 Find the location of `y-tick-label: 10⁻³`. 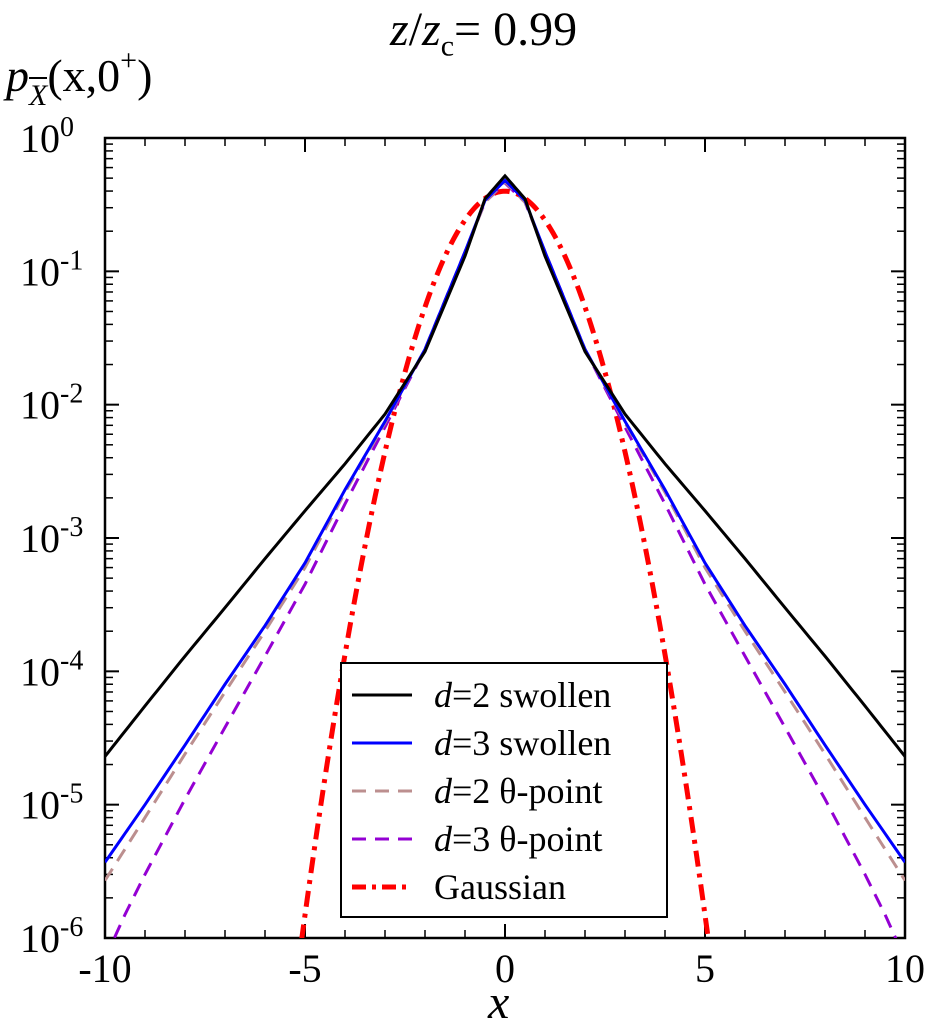

y-tick-label: 10⁻³ is located at coordinates (51, 536).